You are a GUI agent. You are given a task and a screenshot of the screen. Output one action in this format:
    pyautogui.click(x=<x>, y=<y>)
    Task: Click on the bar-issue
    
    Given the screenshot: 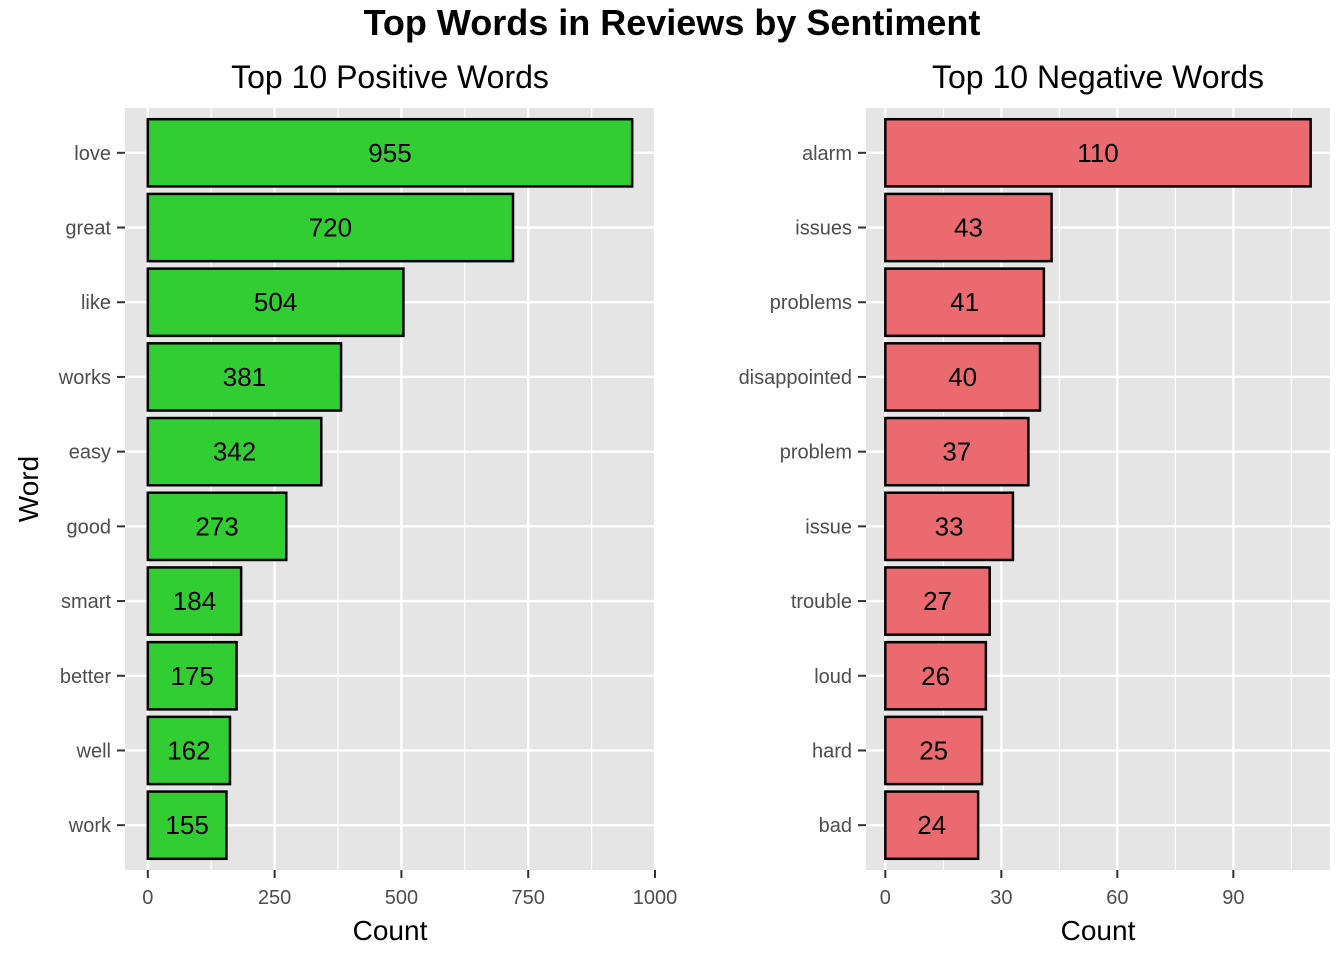 What is the action you would take?
    pyautogui.click(x=949, y=526)
    